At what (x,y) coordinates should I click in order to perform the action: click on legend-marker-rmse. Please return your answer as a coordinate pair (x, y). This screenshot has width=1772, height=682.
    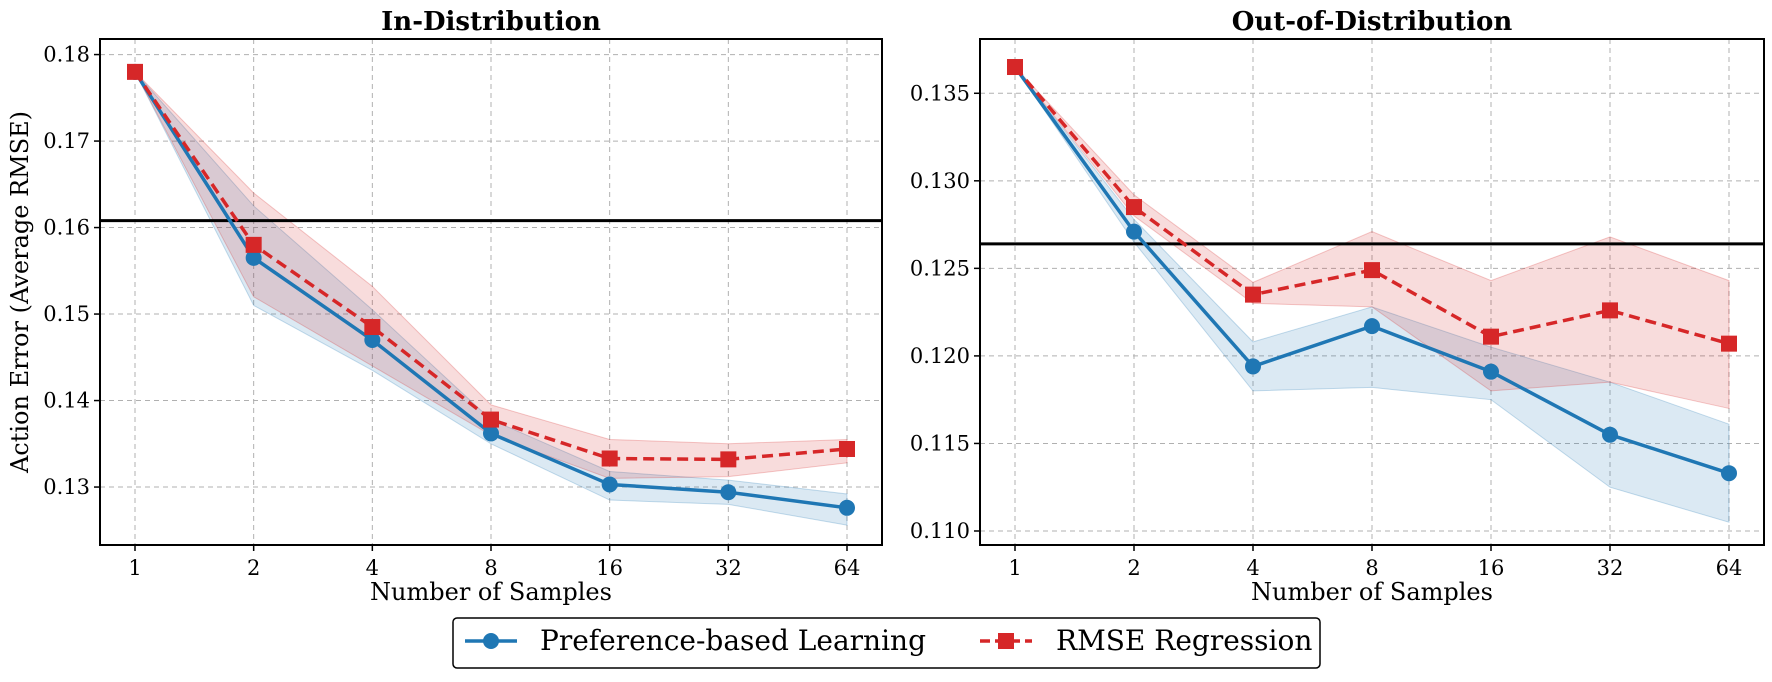
    Looking at the image, I should click on (1006, 641).